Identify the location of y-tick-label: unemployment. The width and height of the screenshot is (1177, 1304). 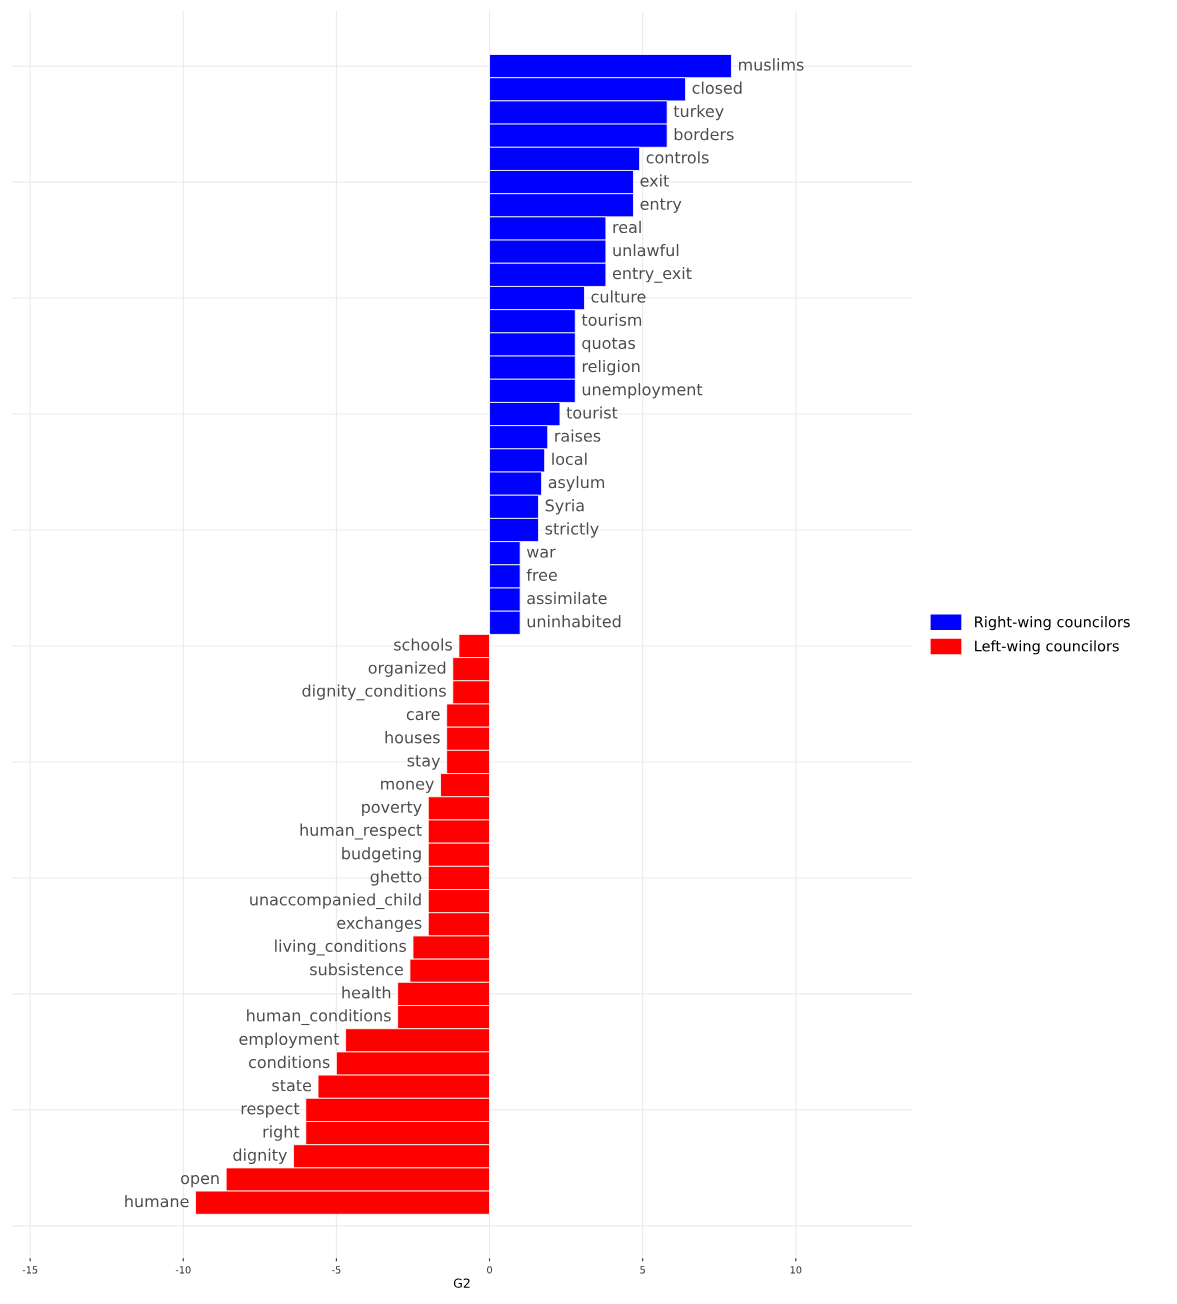
(642, 391).